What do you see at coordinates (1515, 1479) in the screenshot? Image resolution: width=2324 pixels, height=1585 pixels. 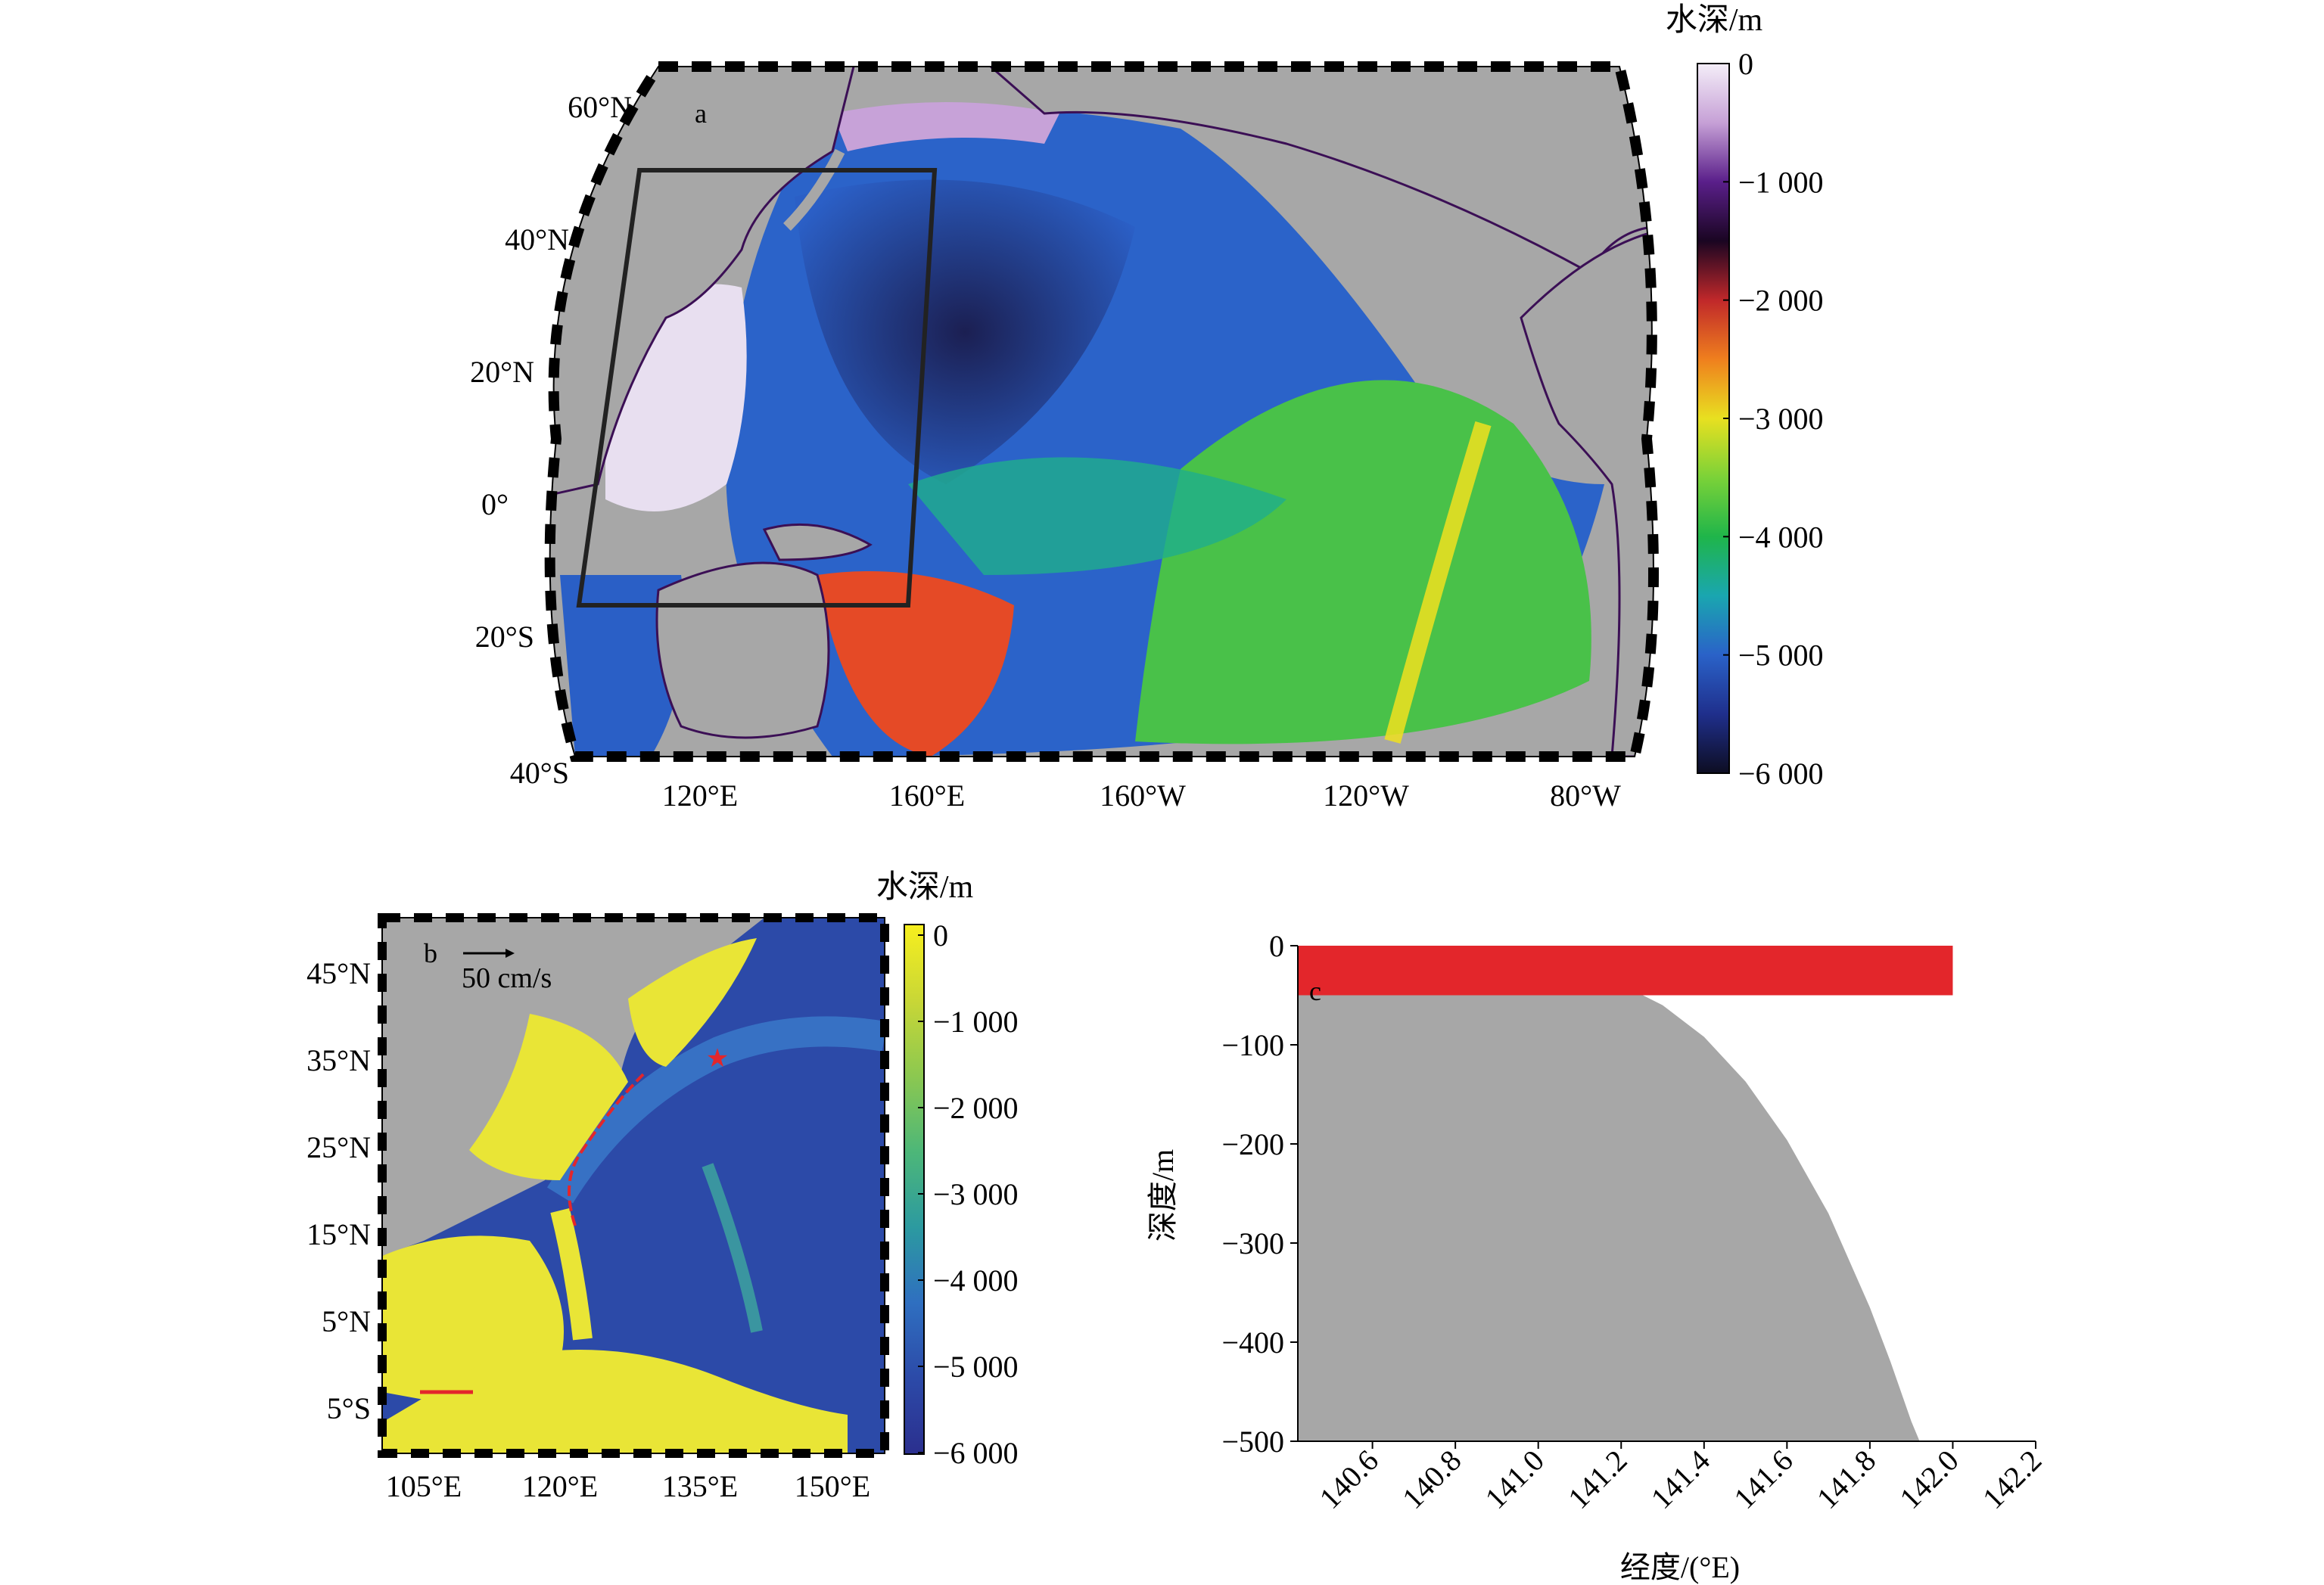 I see `x-tick-label: 141.0` at bounding box center [1515, 1479].